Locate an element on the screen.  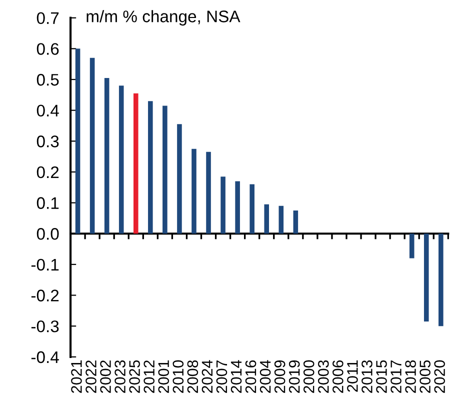
x-tick-label: 2003 is located at coordinates (323, 376).